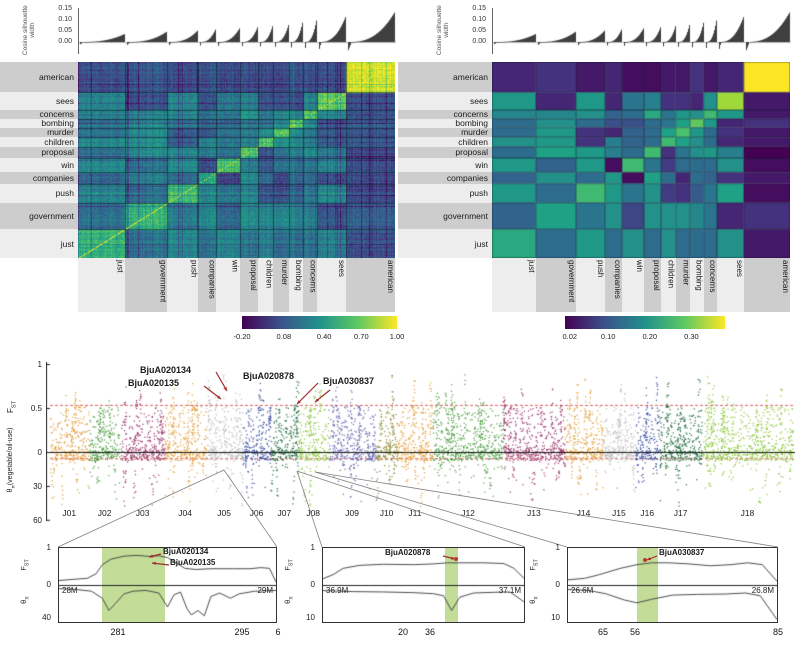 The image size is (795, 647). What do you see at coordinates (166, 370) in the screenshot?
I see `gene-annotation-BjuA020134: BjuA020134` at bounding box center [166, 370].